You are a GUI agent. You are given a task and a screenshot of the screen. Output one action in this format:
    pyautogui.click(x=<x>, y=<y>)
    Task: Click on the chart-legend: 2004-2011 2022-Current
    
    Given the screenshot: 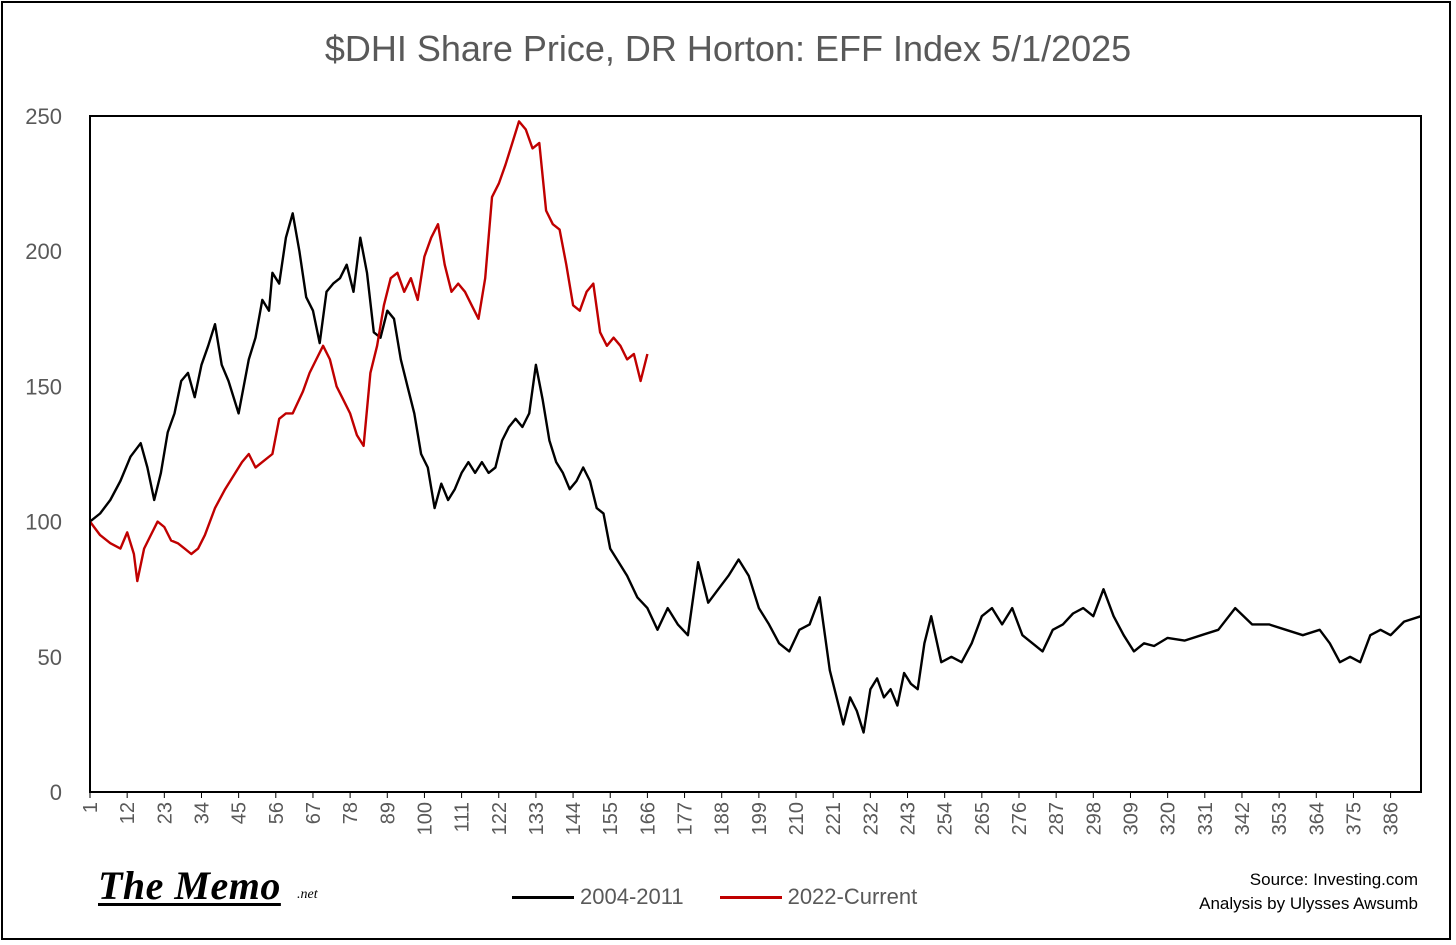 What is the action you would take?
    pyautogui.click(x=732, y=897)
    